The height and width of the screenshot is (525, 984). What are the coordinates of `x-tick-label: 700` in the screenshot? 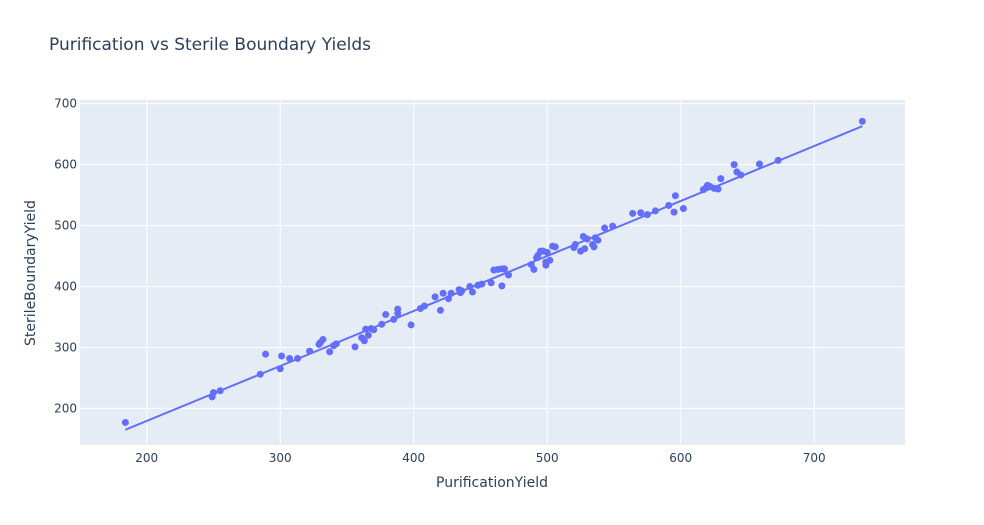 It's located at (814, 458).